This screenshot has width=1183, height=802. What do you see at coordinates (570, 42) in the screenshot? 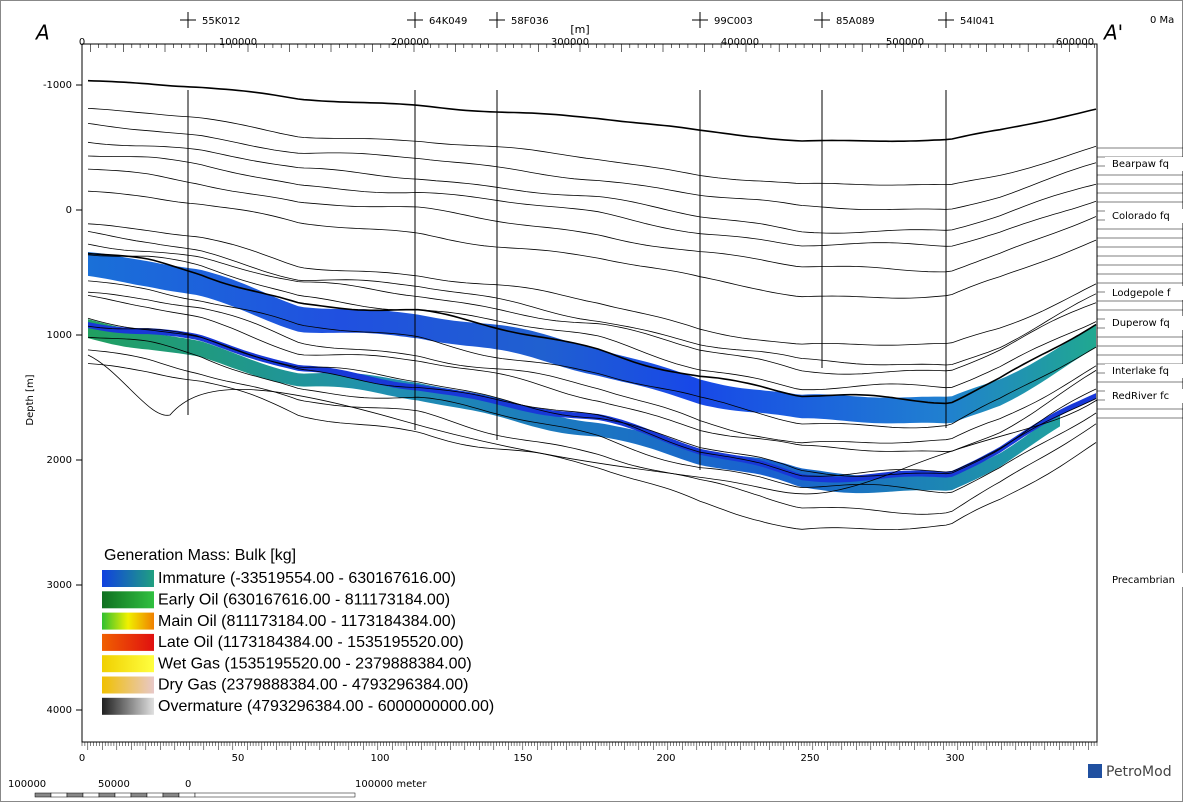
I see `top-tick-label: 300000` at bounding box center [570, 42].